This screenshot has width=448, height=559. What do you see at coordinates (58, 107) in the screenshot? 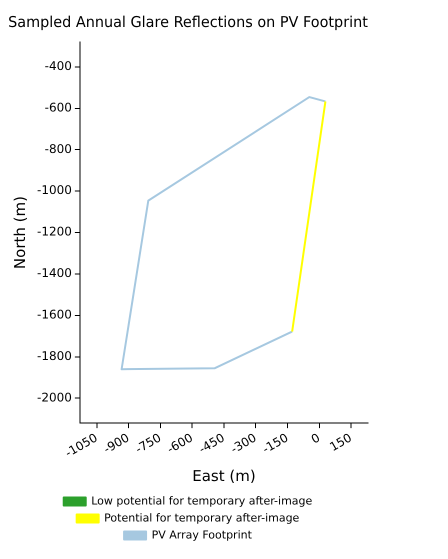
I see `y-tick-label: -600` at bounding box center [58, 107].